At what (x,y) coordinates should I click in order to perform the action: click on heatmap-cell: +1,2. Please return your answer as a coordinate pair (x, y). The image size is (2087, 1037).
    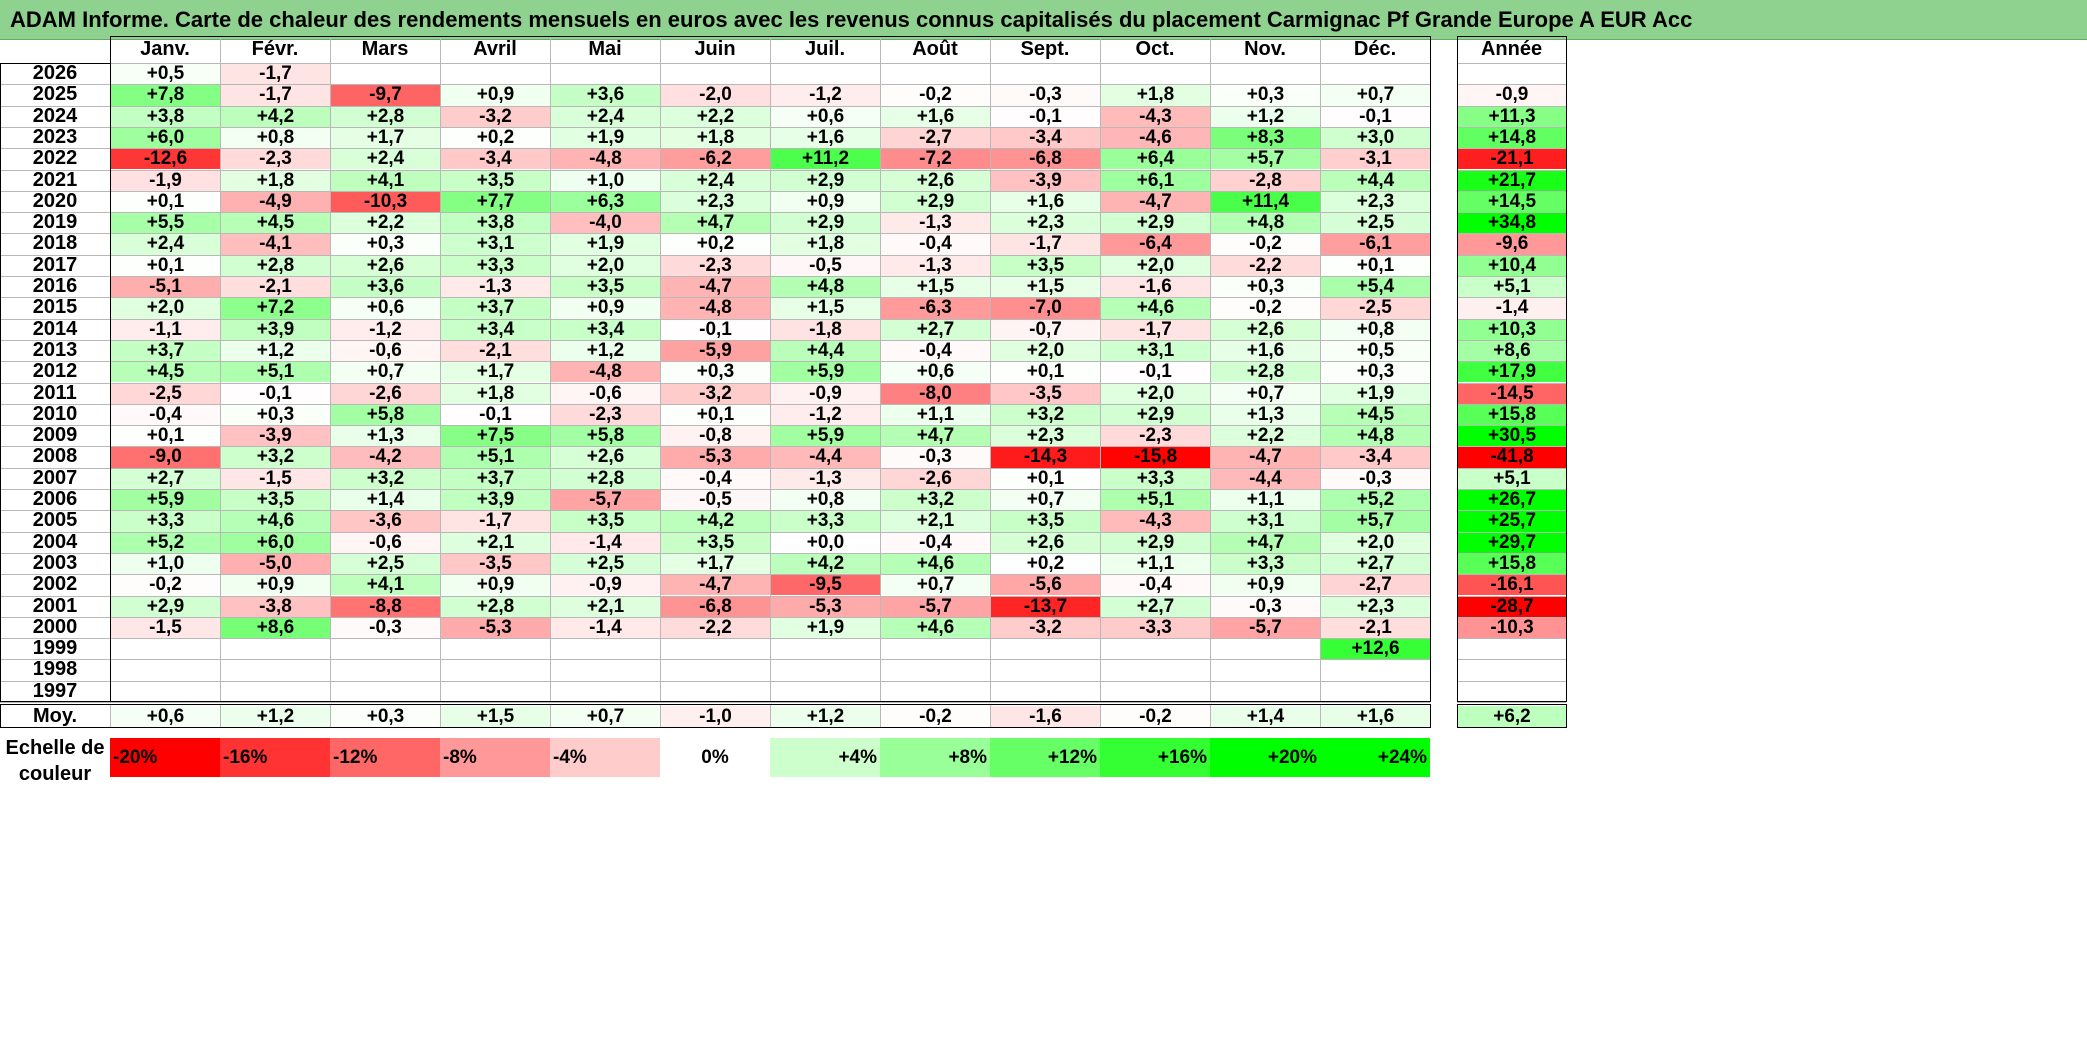
    Looking at the image, I should click on (605, 351).